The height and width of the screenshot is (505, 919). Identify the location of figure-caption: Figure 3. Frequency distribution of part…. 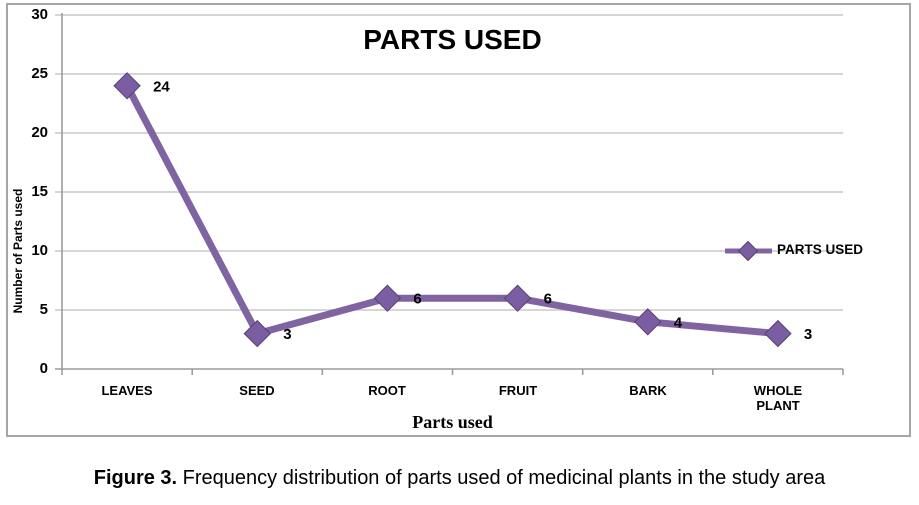
(459, 478).